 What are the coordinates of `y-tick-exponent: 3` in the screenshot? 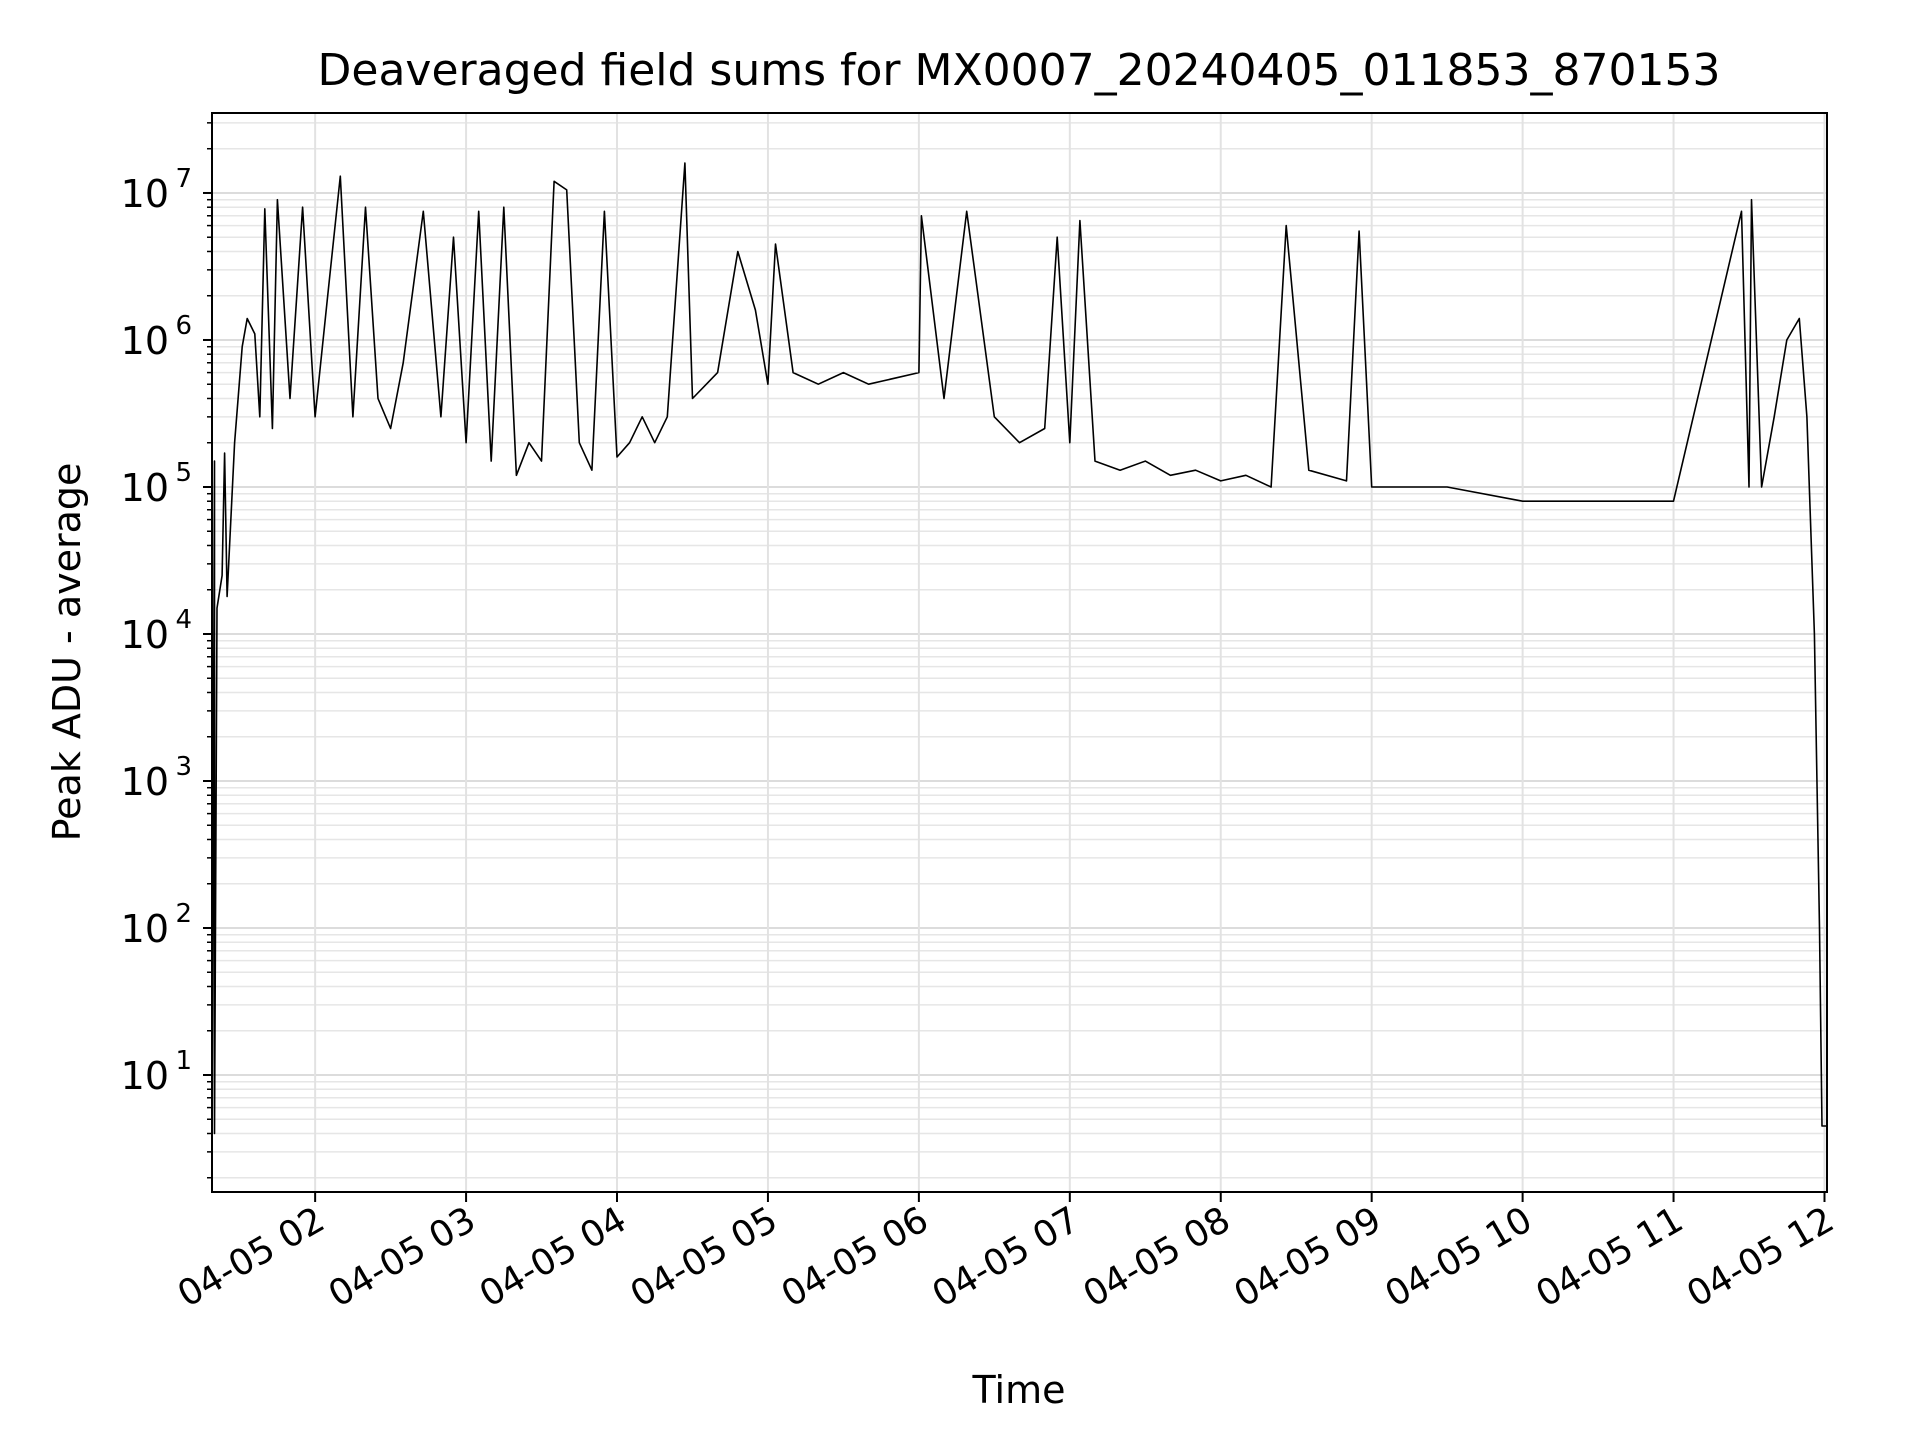 It's located at (183, 767).